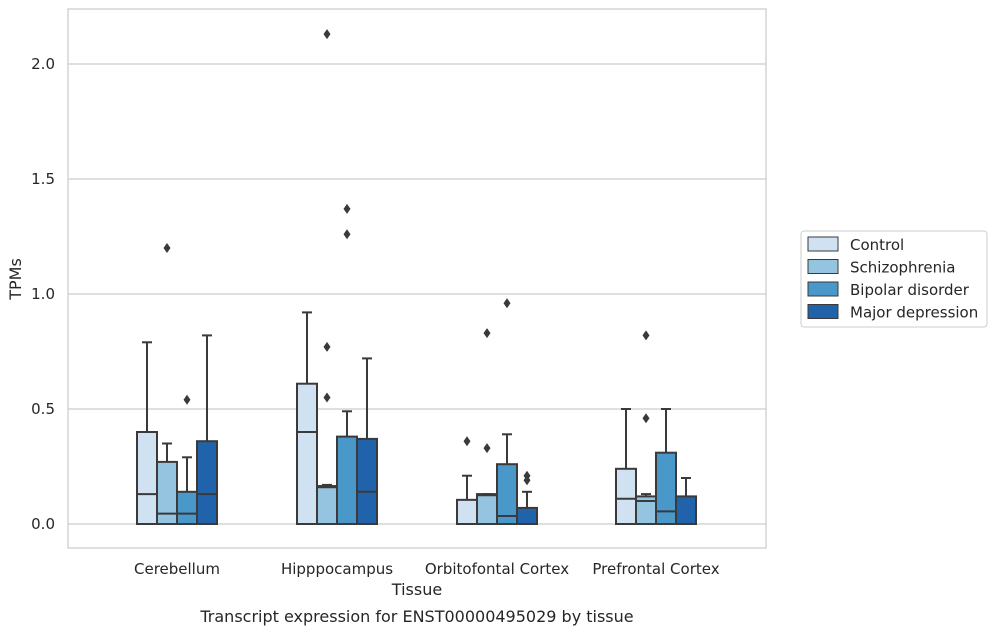  What do you see at coordinates (655, 569) in the screenshot?
I see `x-tick-label: Prefrontal Cortex` at bounding box center [655, 569].